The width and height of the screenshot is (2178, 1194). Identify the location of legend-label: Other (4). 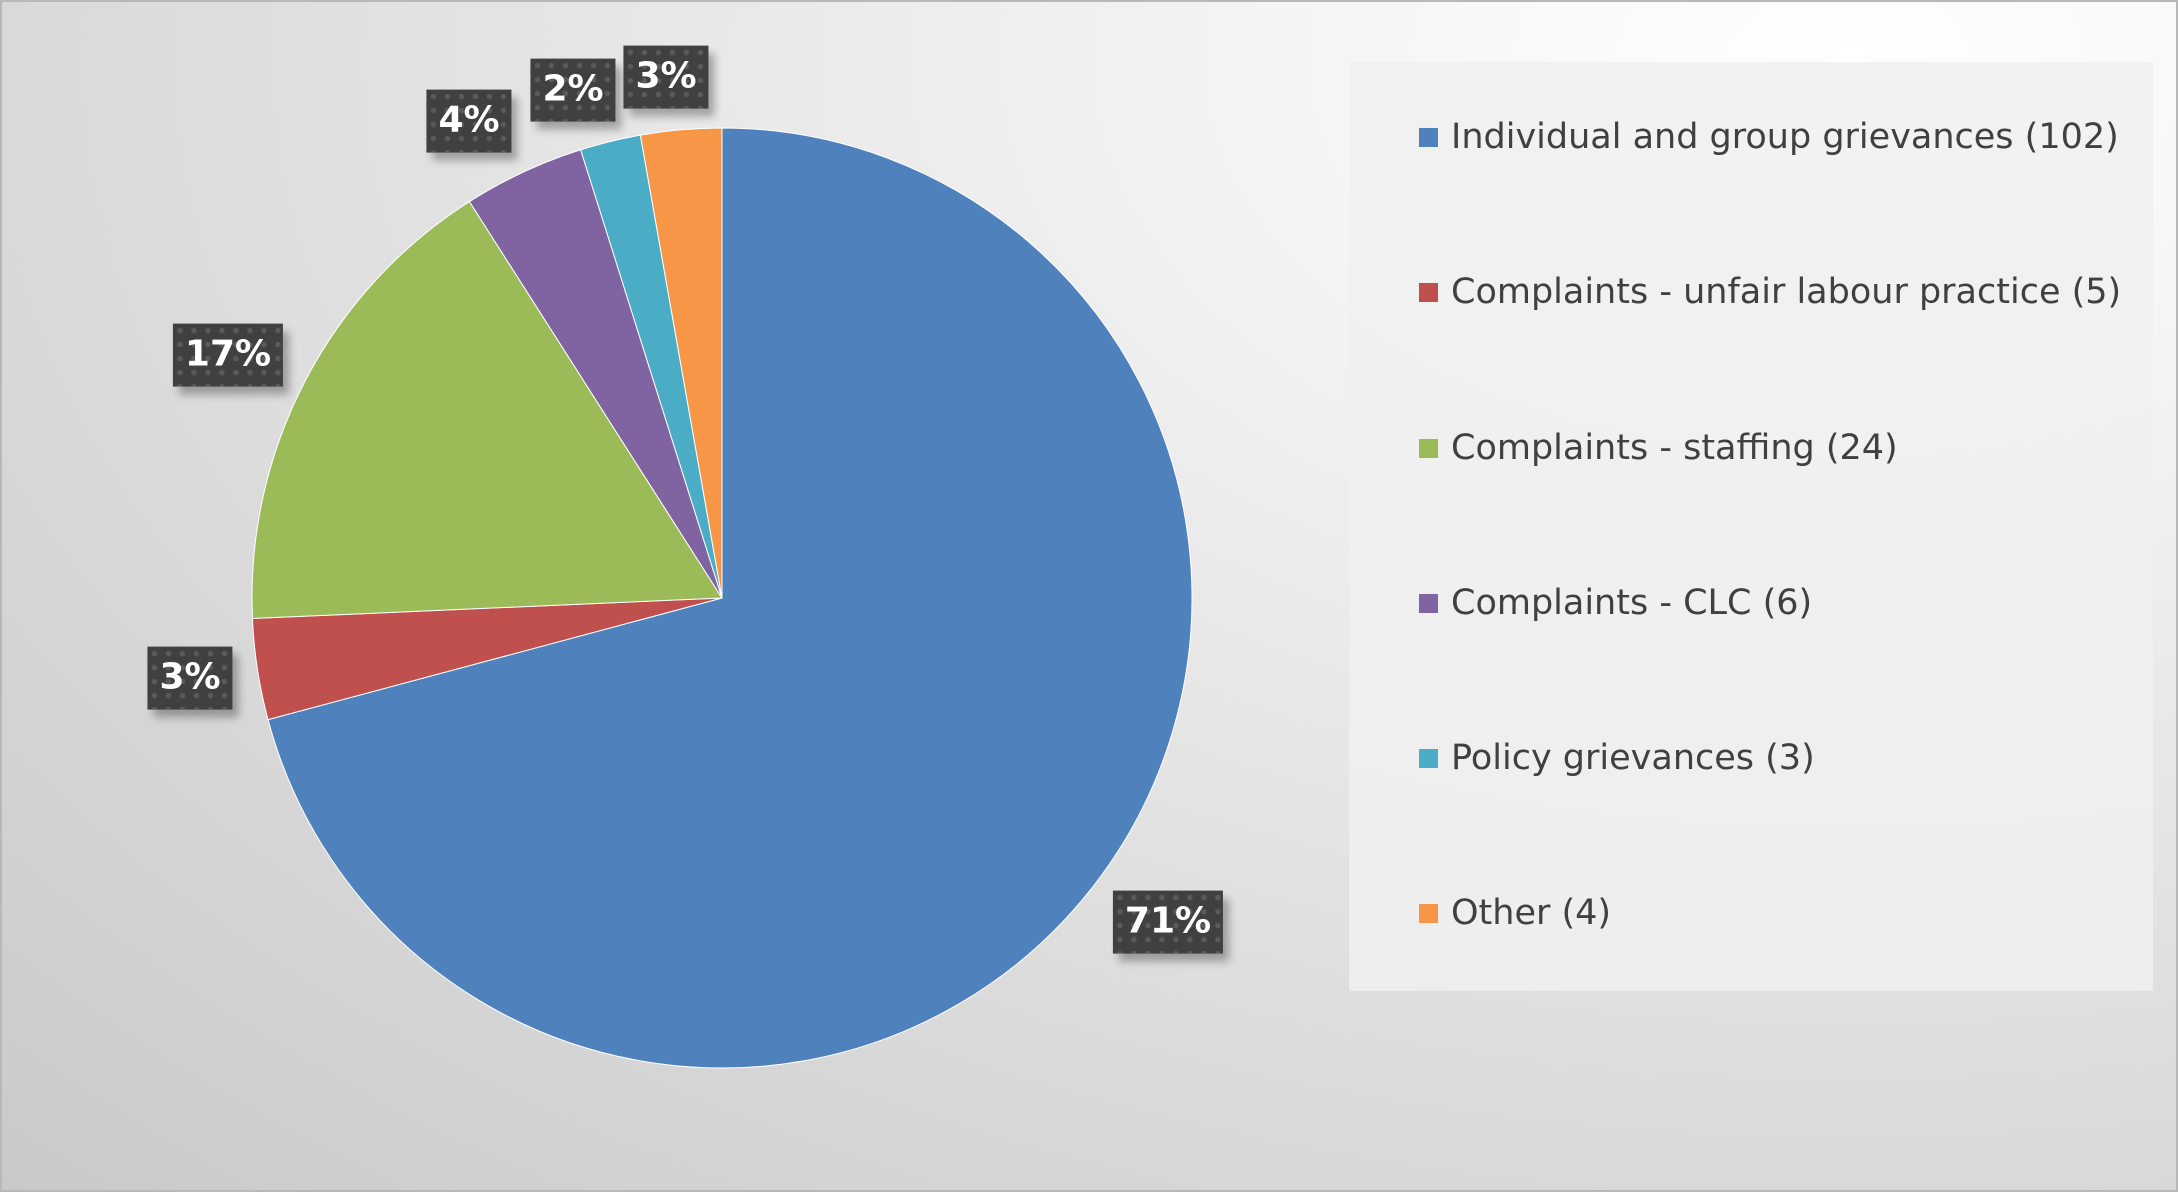
(1531, 913).